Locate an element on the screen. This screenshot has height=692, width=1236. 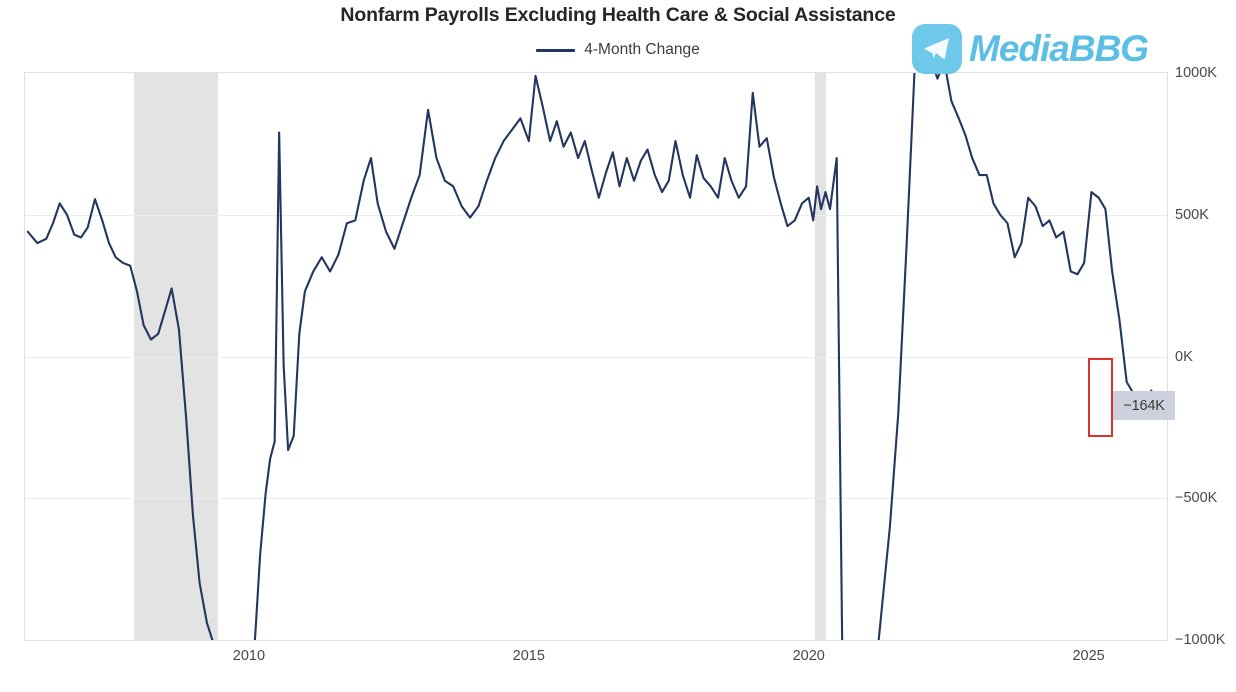
watermark: MediaBBG is located at coordinates (1030, 49).